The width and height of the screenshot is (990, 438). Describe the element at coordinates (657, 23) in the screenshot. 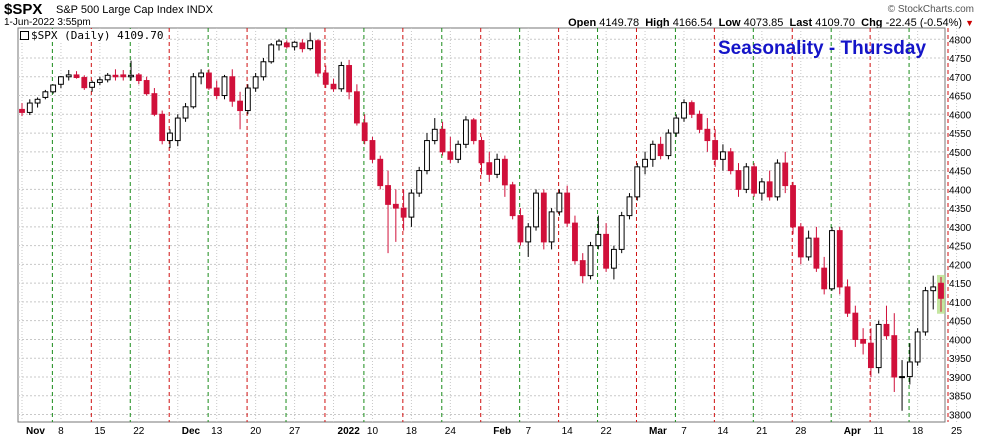

I see `high-label: High` at that location.